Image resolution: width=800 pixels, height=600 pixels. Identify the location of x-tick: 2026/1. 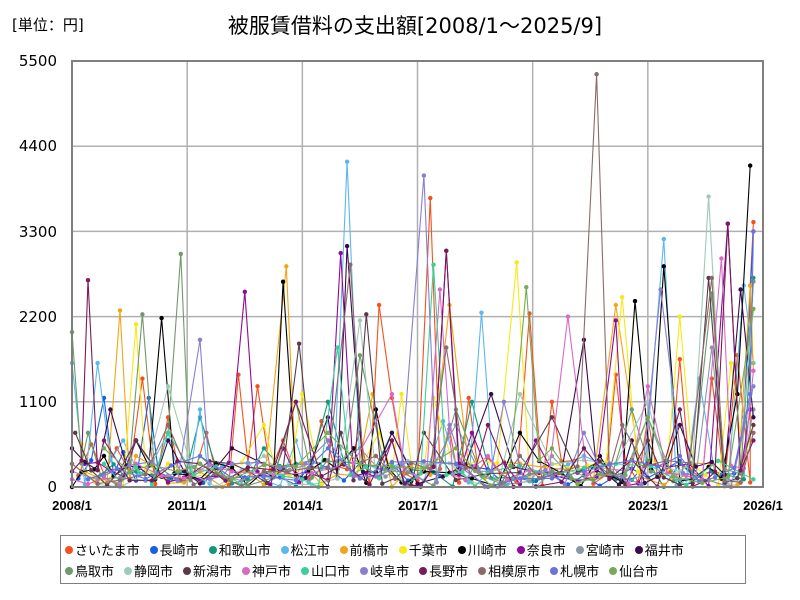
(763, 505).